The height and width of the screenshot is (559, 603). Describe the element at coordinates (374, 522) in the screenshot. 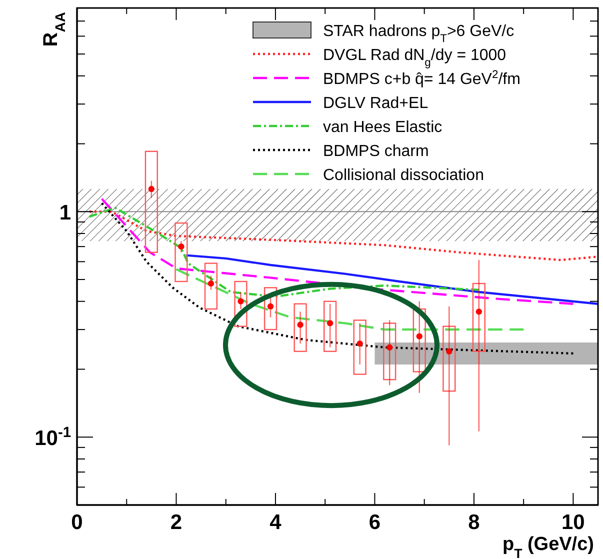

I see `x-tick-label: 6` at that location.